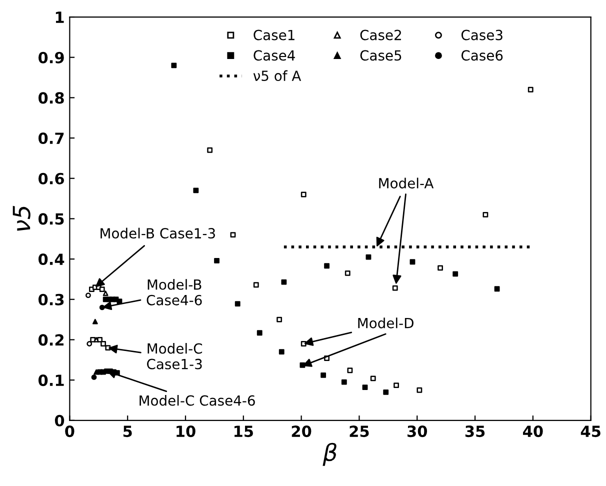 This screenshot has width=606, height=486. I want to click on legend-label: Case2, so click(380, 35).